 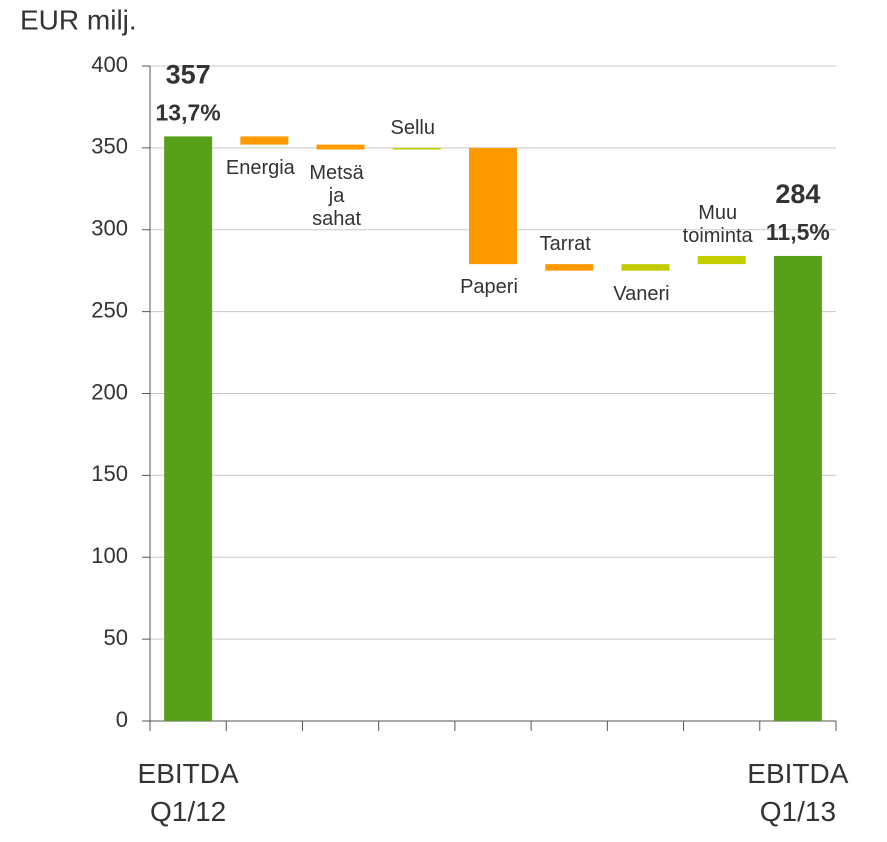 I want to click on x-tick-label: EBITDA Q1/12, so click(x=188, y=792).